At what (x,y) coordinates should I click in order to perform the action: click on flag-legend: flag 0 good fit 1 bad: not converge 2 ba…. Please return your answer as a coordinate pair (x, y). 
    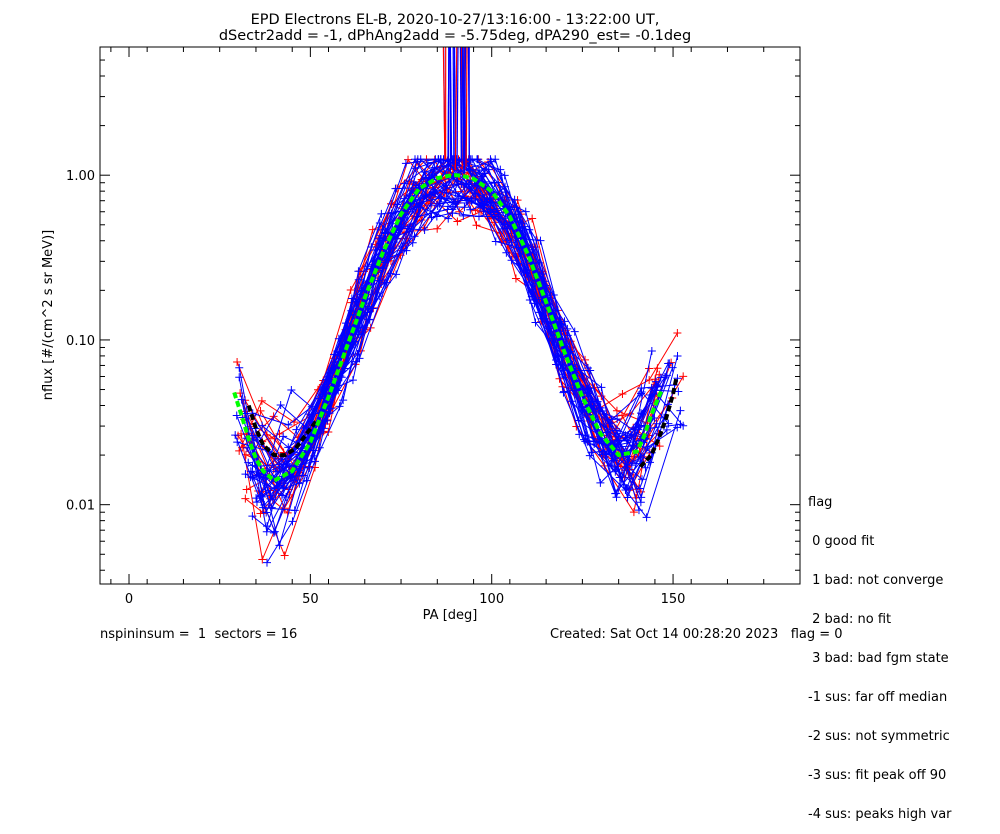
    Looking at the image, I should click on (880, 652).